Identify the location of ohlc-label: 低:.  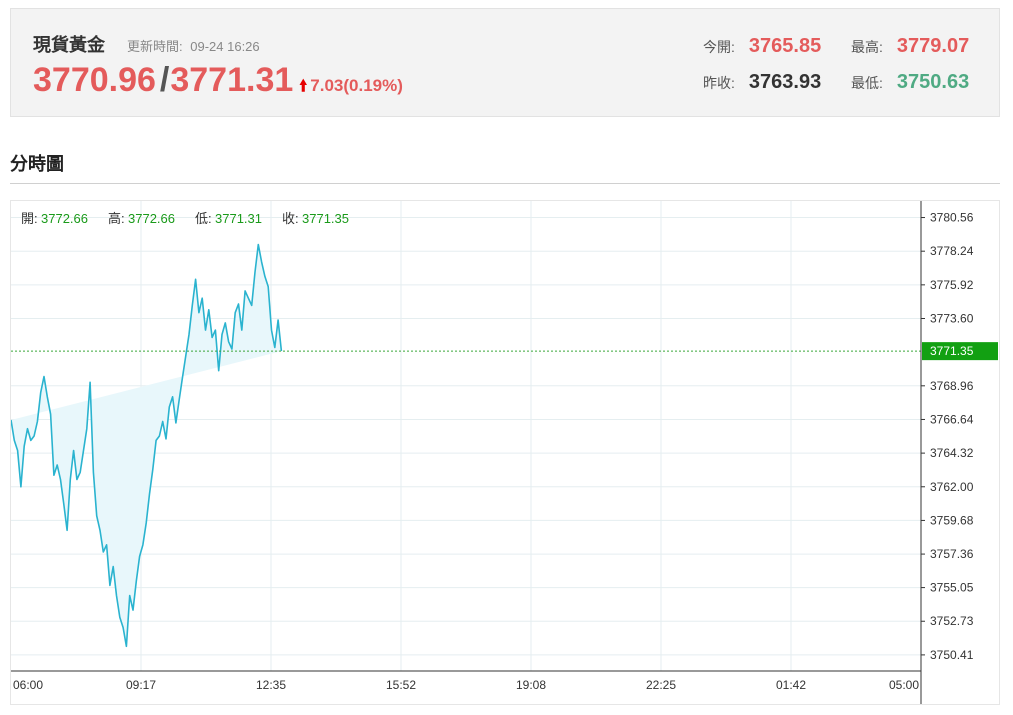
(203, 218).